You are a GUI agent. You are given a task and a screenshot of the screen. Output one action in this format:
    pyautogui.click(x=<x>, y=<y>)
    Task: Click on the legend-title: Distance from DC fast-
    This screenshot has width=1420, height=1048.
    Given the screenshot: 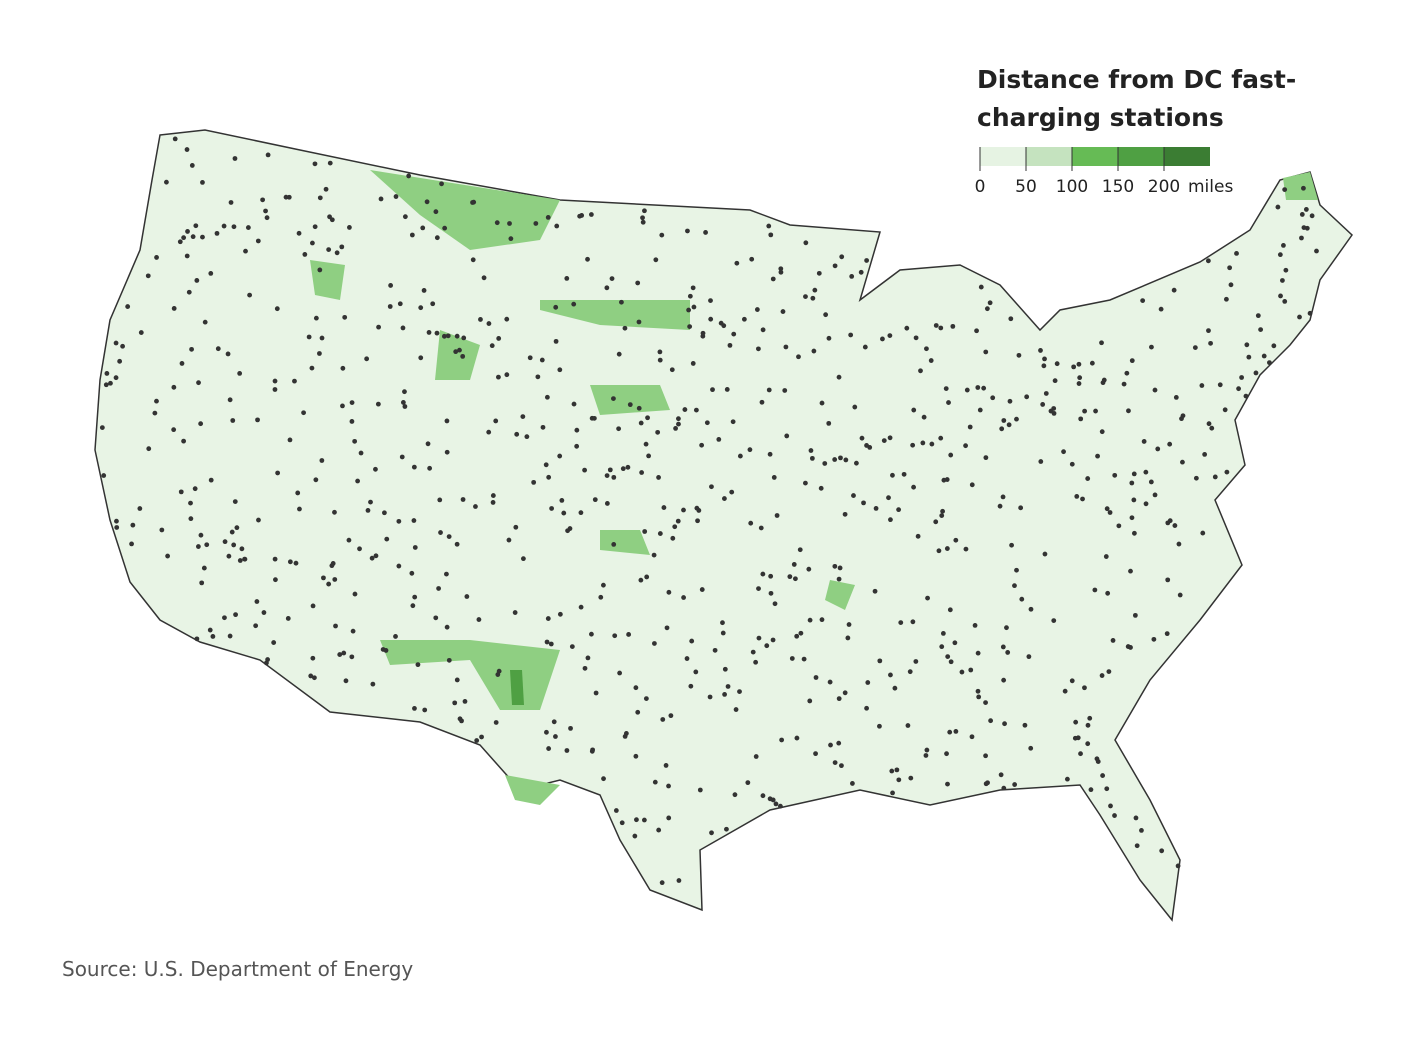 What is the action you would take?
    pyautogui.click(x=1136, y=79)
    